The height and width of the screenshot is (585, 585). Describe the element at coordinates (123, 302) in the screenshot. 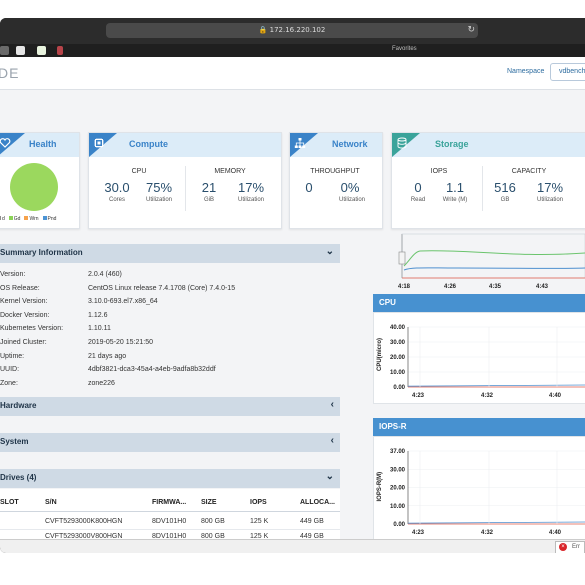

I see `summary-value: 3.10.0-693.el7.x86_64` at that location.